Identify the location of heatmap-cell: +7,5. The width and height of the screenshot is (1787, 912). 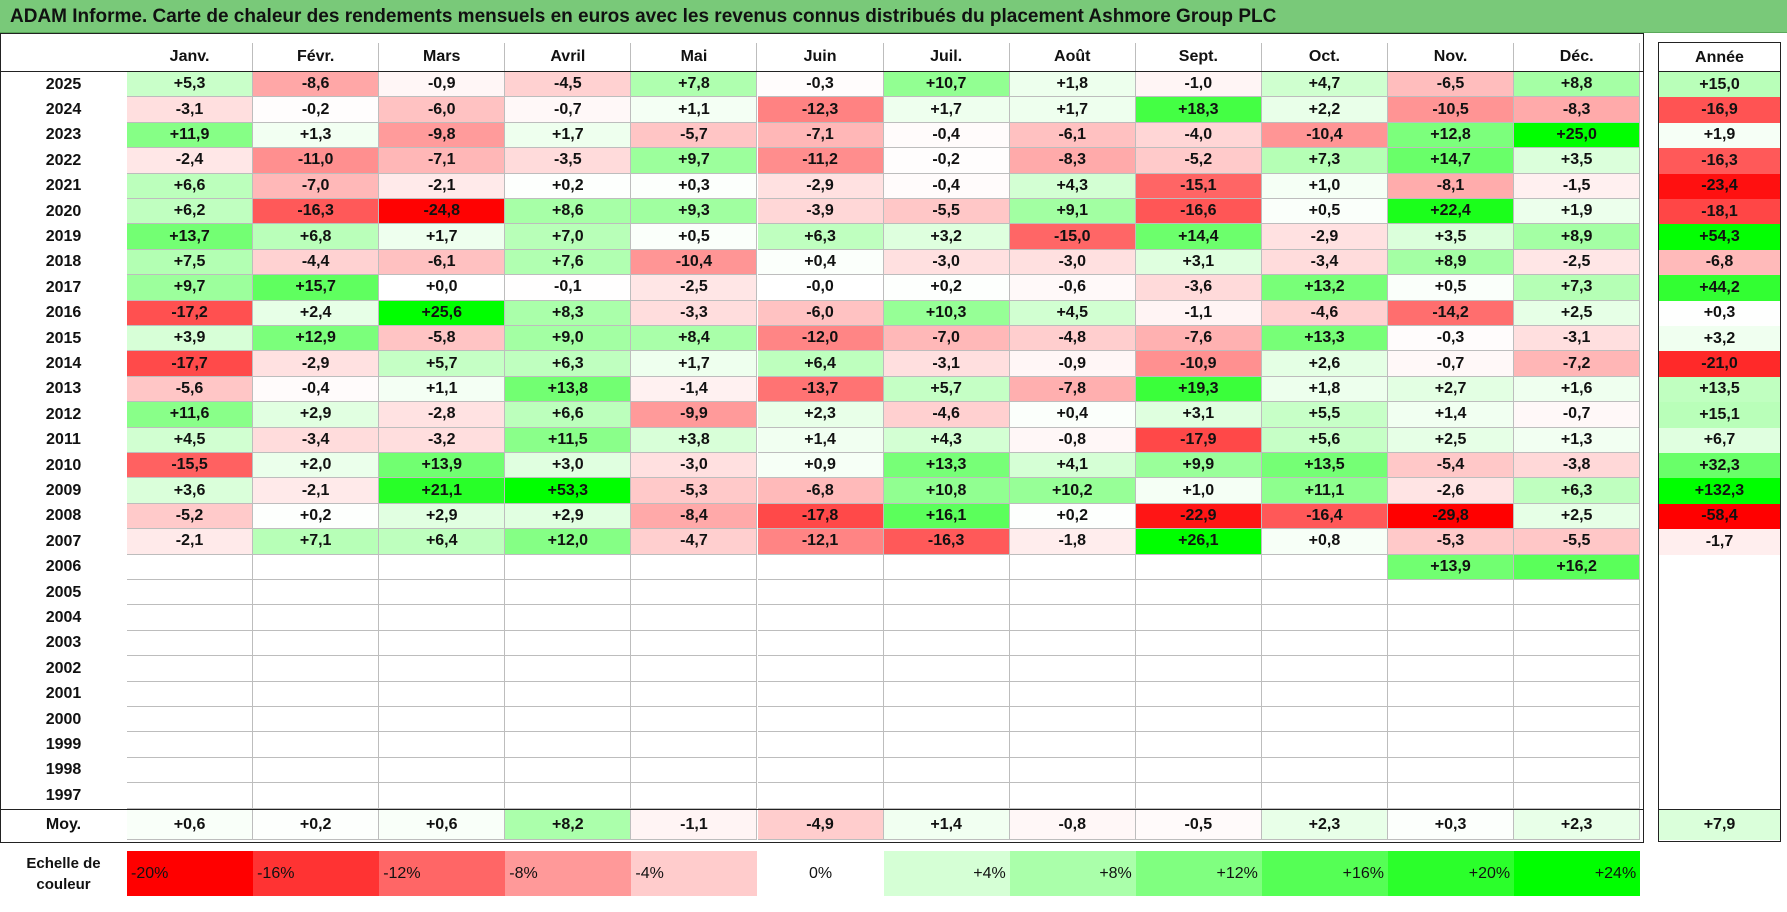
(190, 262).